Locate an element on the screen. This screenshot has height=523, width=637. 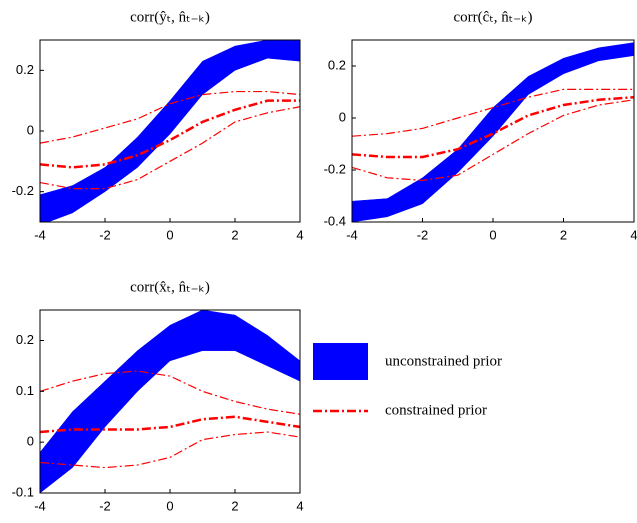
legend-label: unconstrained prior is located at coordinates (443, 361).